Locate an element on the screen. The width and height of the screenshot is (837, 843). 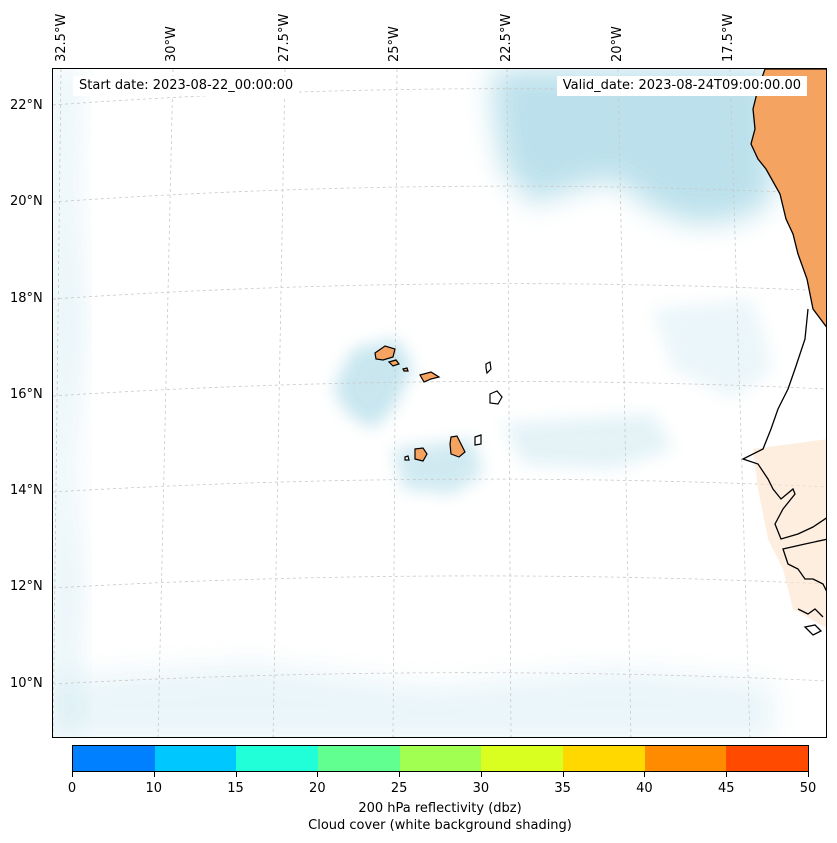
gridline-lat-16n is located at coordinates (439, 389).